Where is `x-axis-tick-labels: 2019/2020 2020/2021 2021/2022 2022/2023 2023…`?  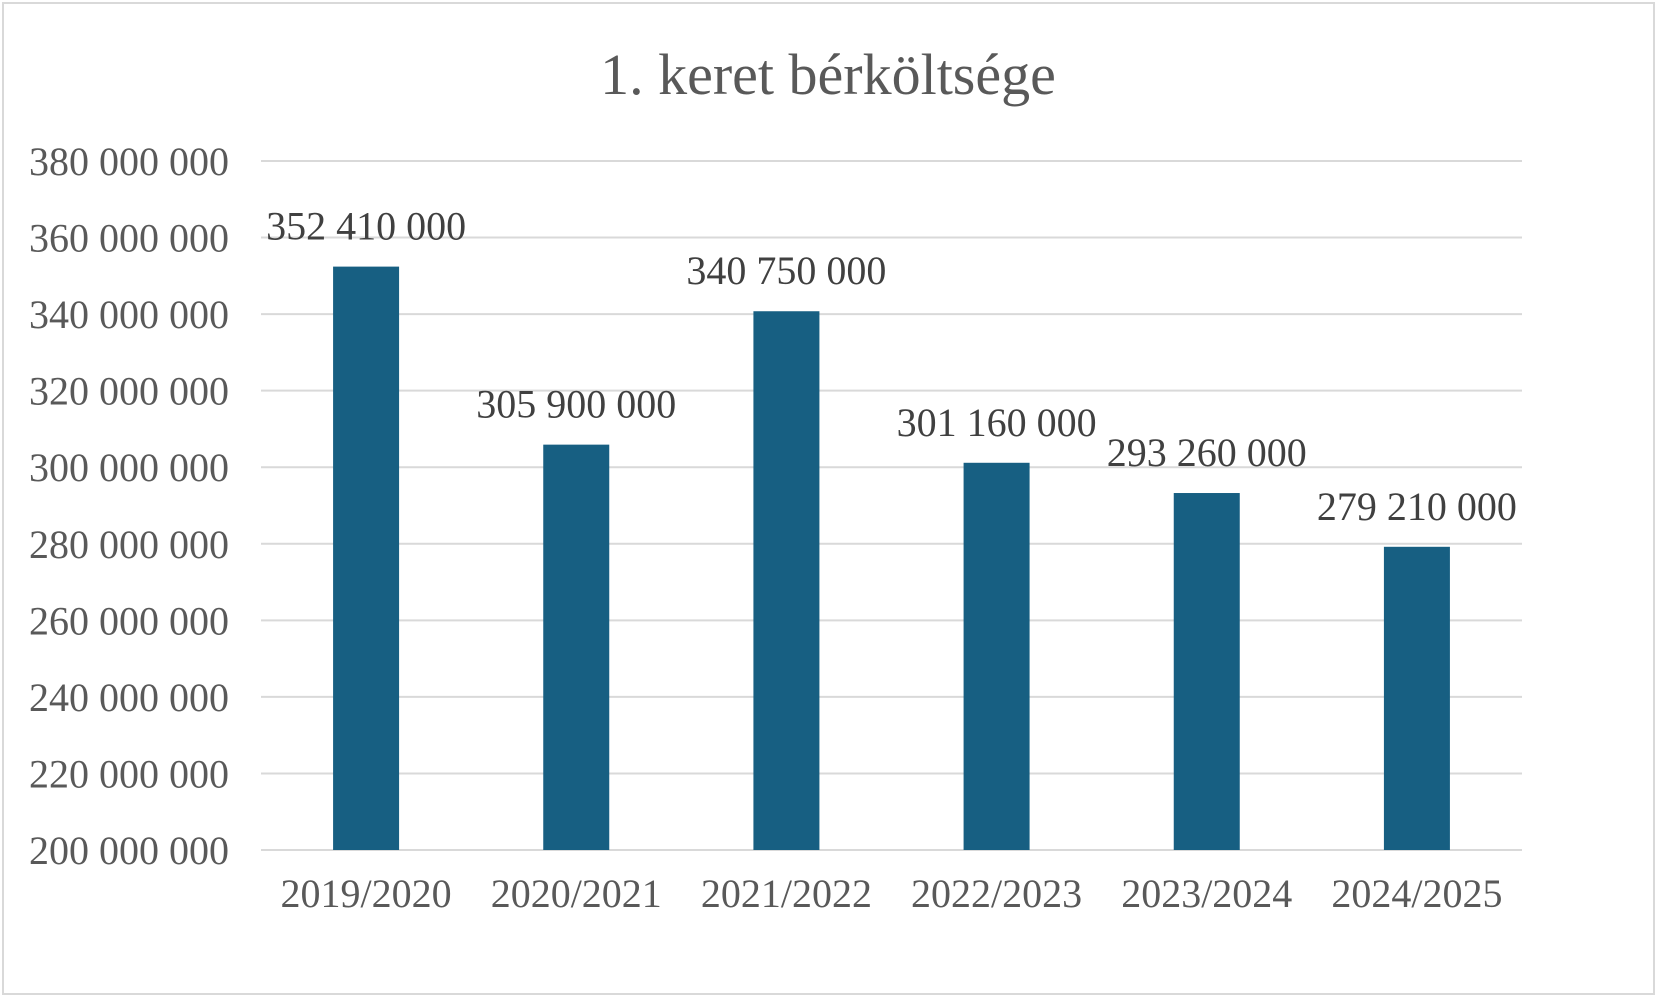
x-axis-tick-labels: 2019/2020 2020/2021 2021/2022 2022/2023 2023… is located at coordinates (892, 893).